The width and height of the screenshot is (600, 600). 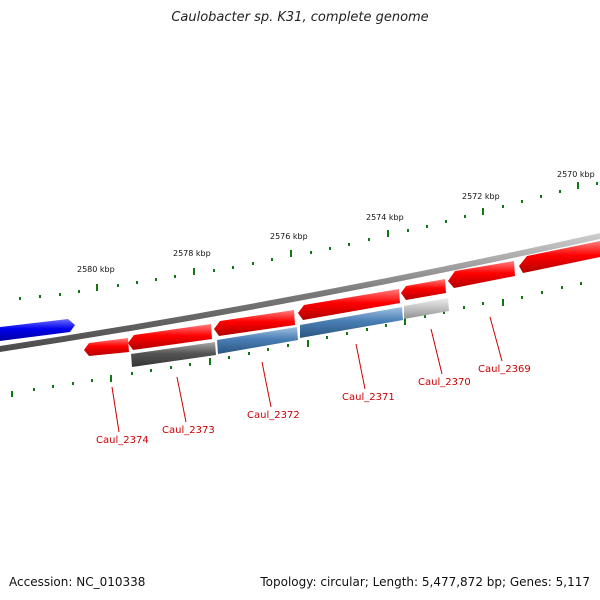 I want to click on gene-label-caul-2371: Caul_2371, so click(x=368, y=397).